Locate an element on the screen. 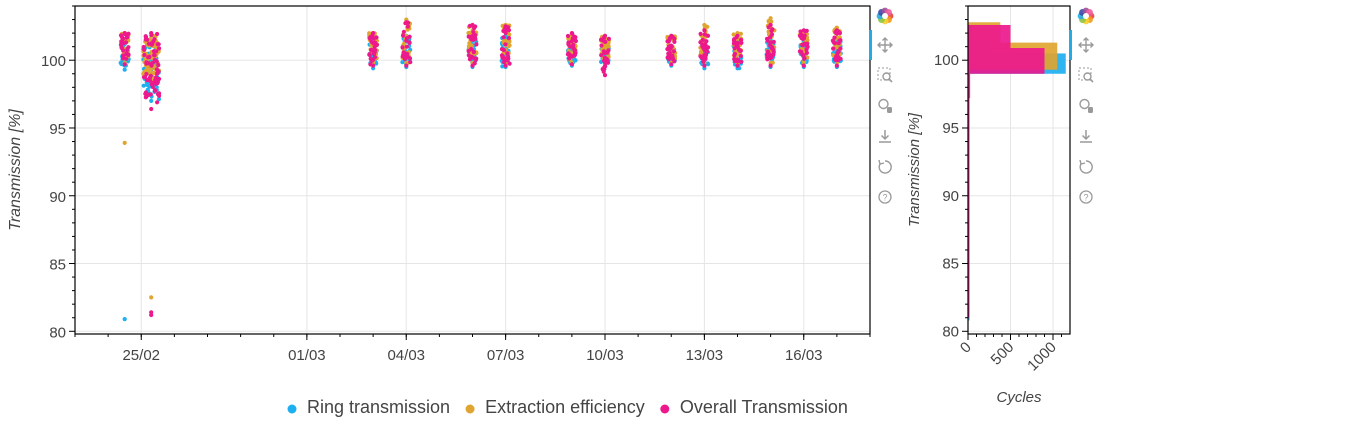 This screenshot has height=435, width=1366. magnifier-handle is located at coordinates (890, 80).